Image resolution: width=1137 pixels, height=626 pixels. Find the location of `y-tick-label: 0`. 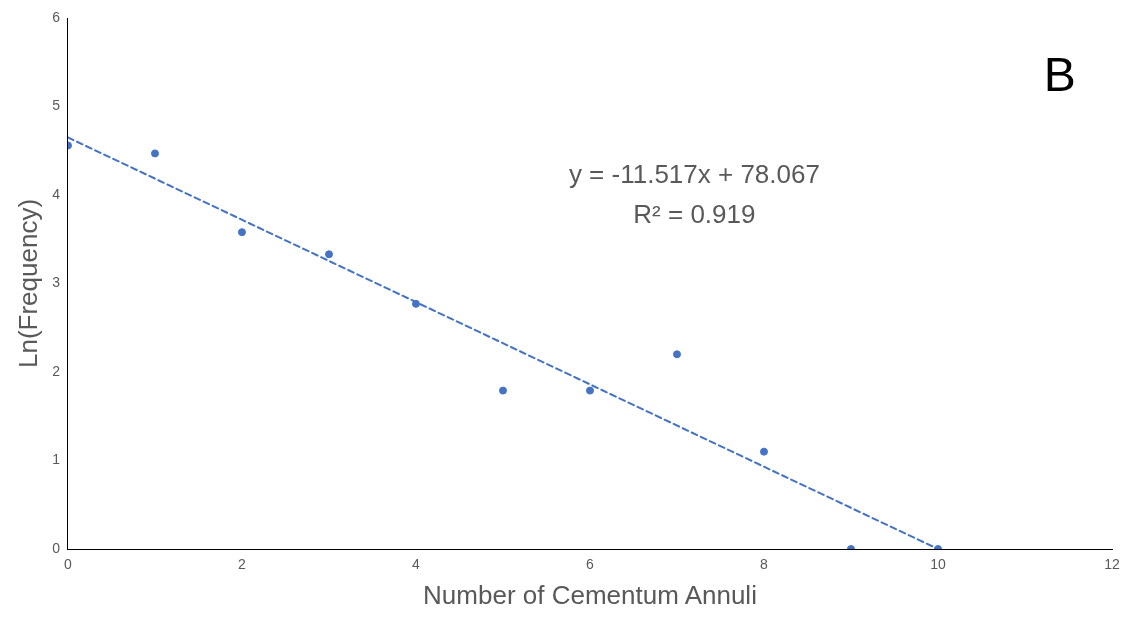

y-tick-label: 0 is located at coordinates (56, 547).